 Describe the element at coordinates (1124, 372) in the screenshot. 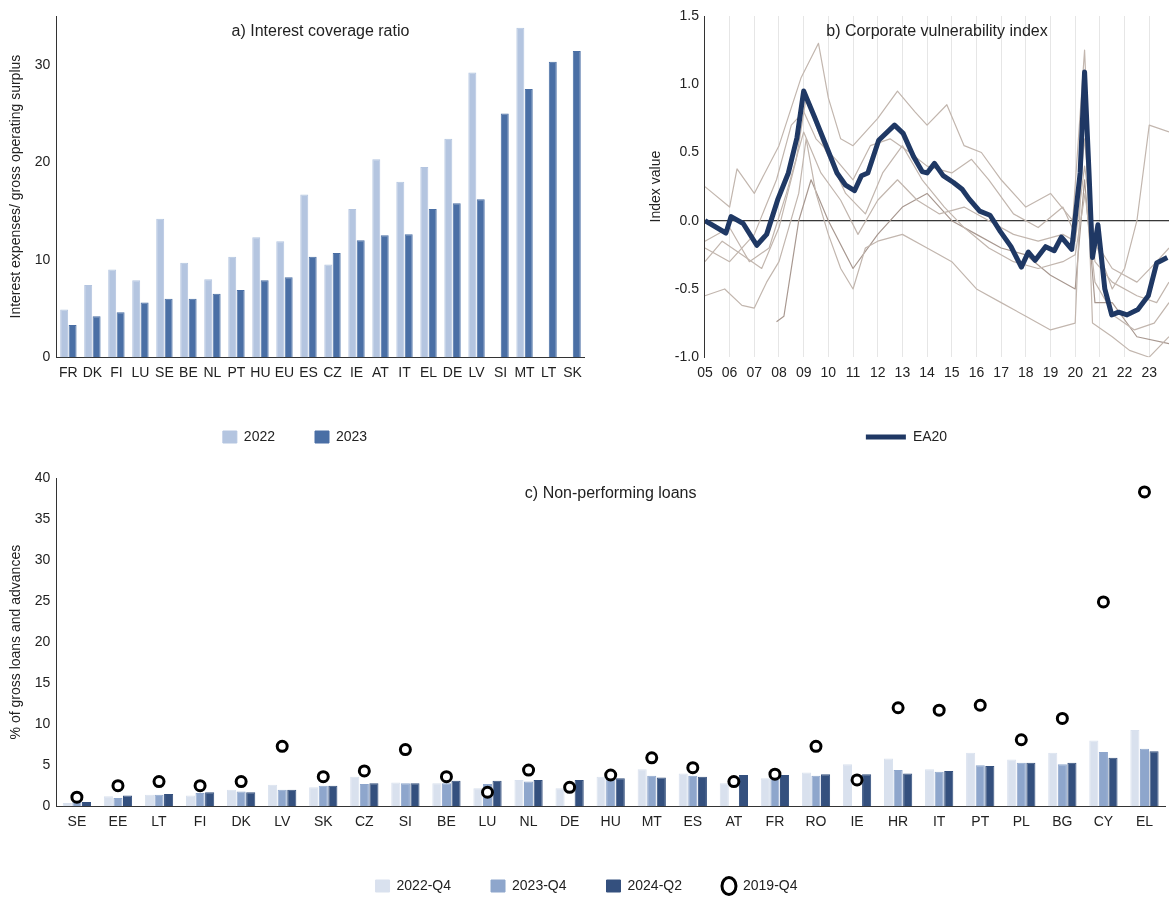

I see `x-tick-label: 22` at that location.